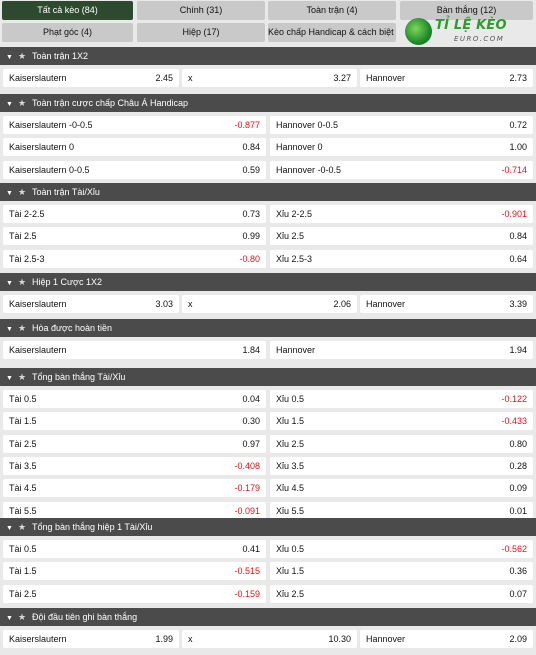  I want to click on odds-cell: Kaiserslautern 0 0.84, so click(134, 147).